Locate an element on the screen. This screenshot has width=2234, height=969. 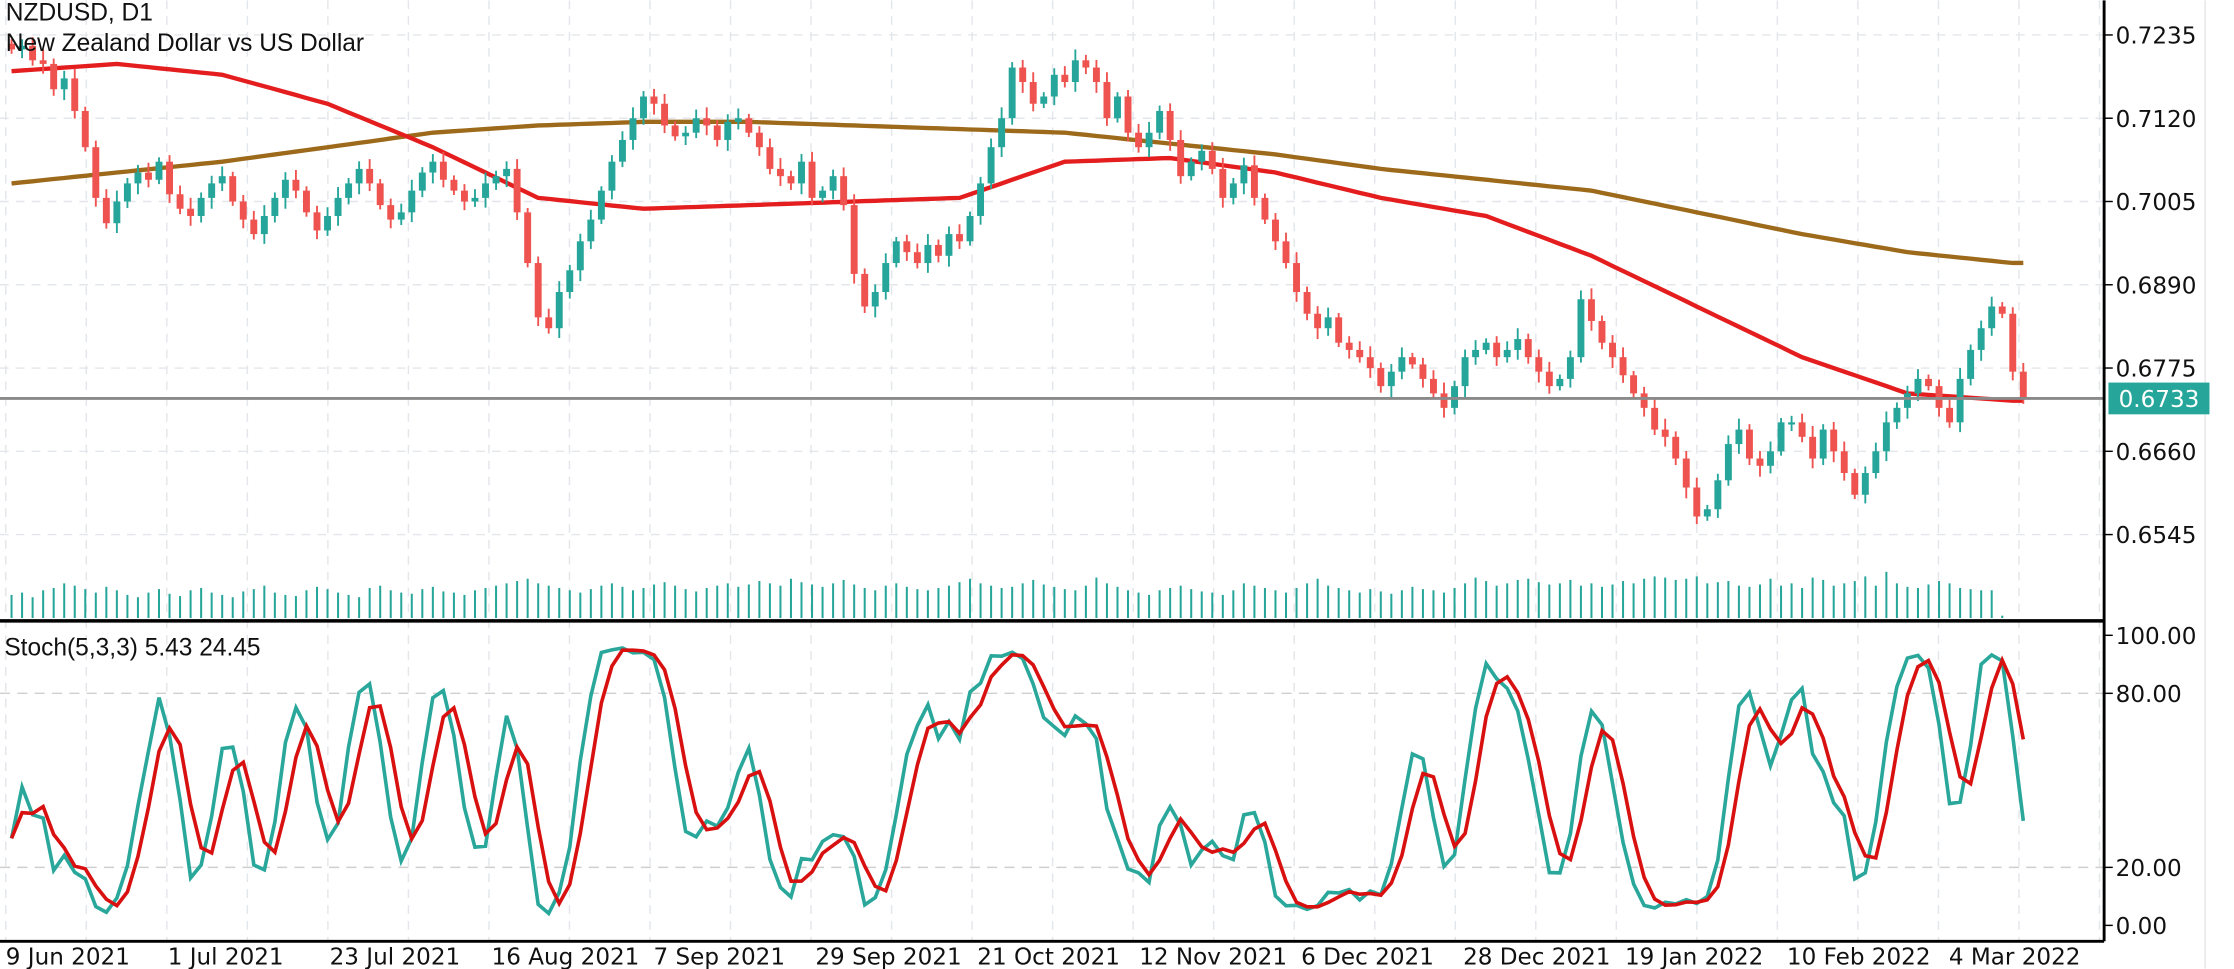
volume-bars is located at coordinates (1007, 594).